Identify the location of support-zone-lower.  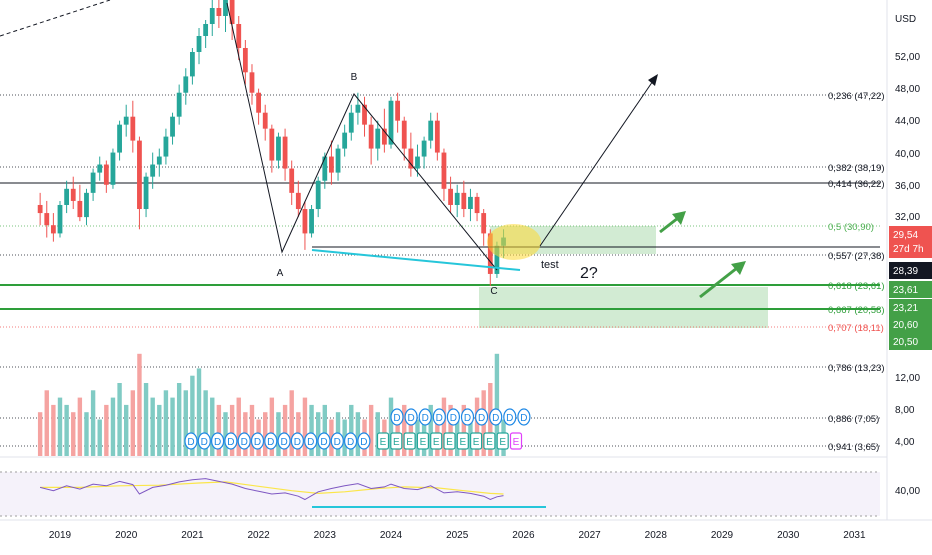
(623, 307).